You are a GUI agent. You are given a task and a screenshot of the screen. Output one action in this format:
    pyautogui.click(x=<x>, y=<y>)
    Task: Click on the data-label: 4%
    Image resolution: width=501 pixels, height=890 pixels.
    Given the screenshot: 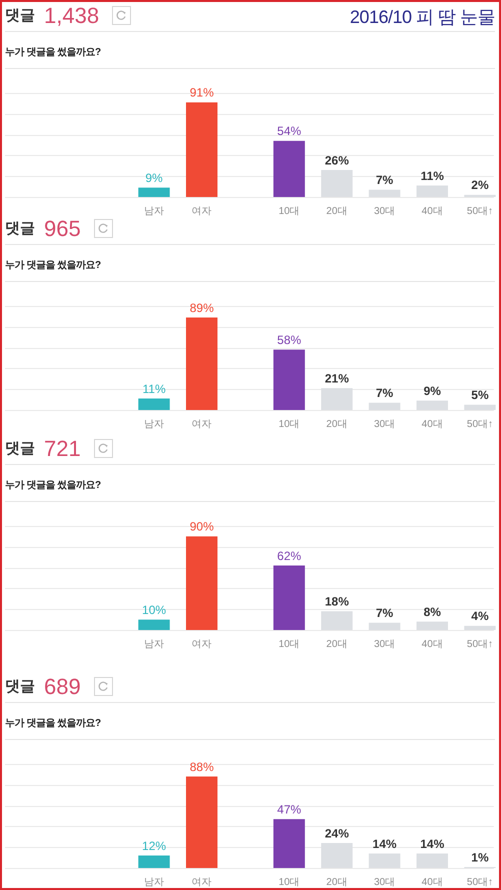 What is the action you would take?
    pyautogui.click(x=480, y=616)
    